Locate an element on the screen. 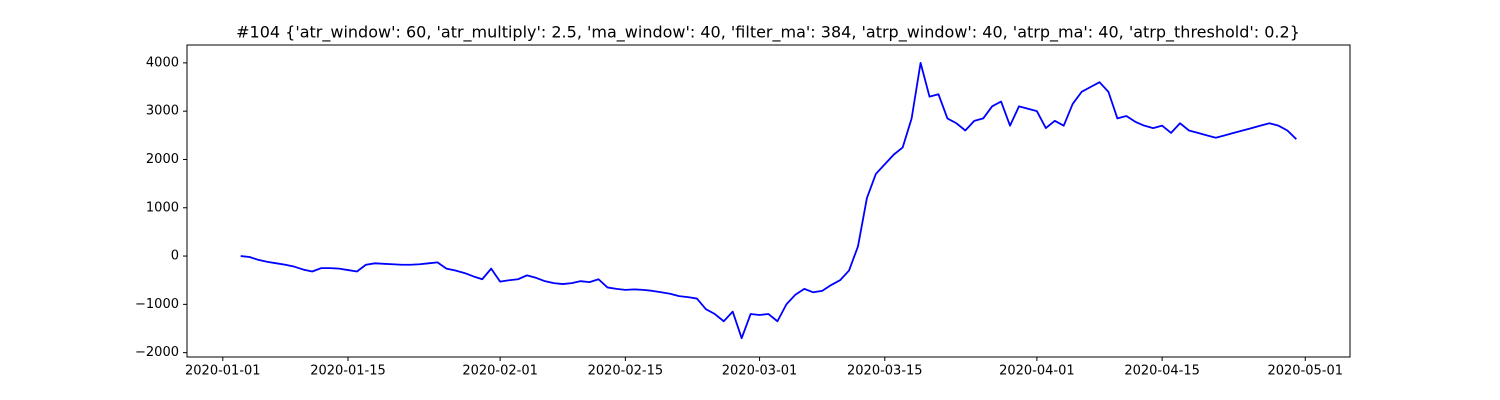 The height and width of the screenshot is (400, 1500). y-tick-label: −1000 is located at coordinates (157, 304).